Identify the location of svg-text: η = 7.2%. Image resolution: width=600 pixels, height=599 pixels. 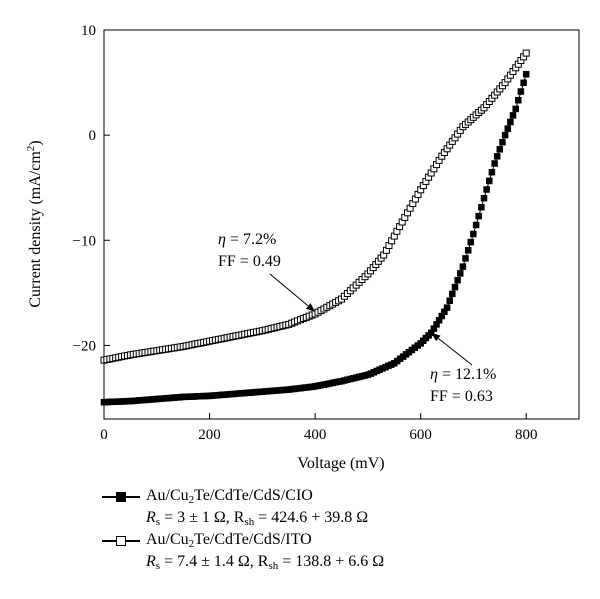
(247, 239).